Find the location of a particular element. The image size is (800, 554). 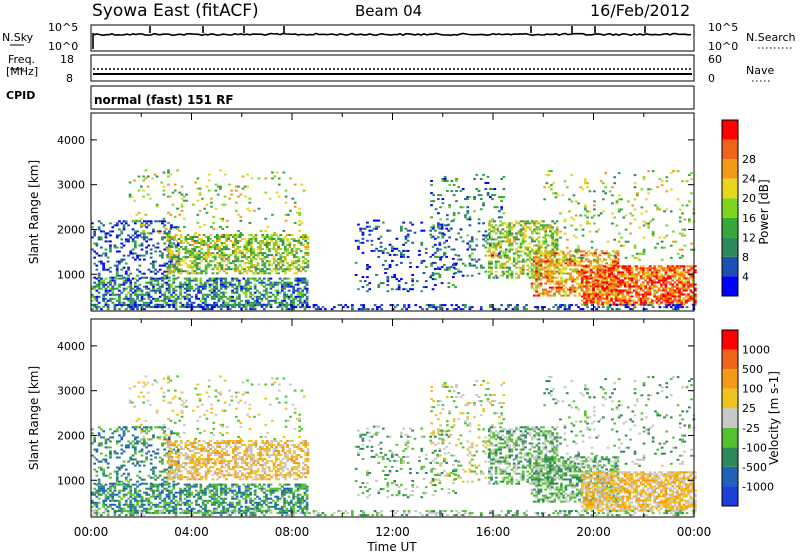

nsky-tick-bottom: 10^0 is located at coordinates (63, 46).